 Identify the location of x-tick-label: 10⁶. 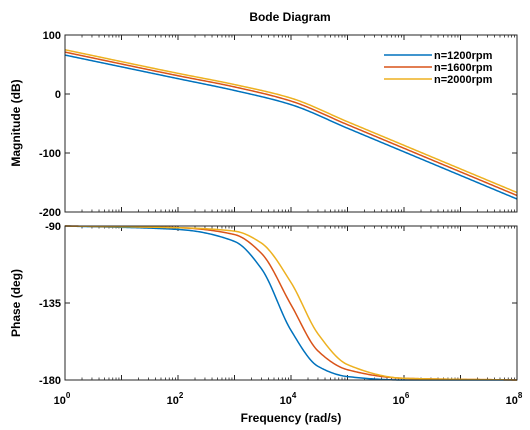
(401, 399).